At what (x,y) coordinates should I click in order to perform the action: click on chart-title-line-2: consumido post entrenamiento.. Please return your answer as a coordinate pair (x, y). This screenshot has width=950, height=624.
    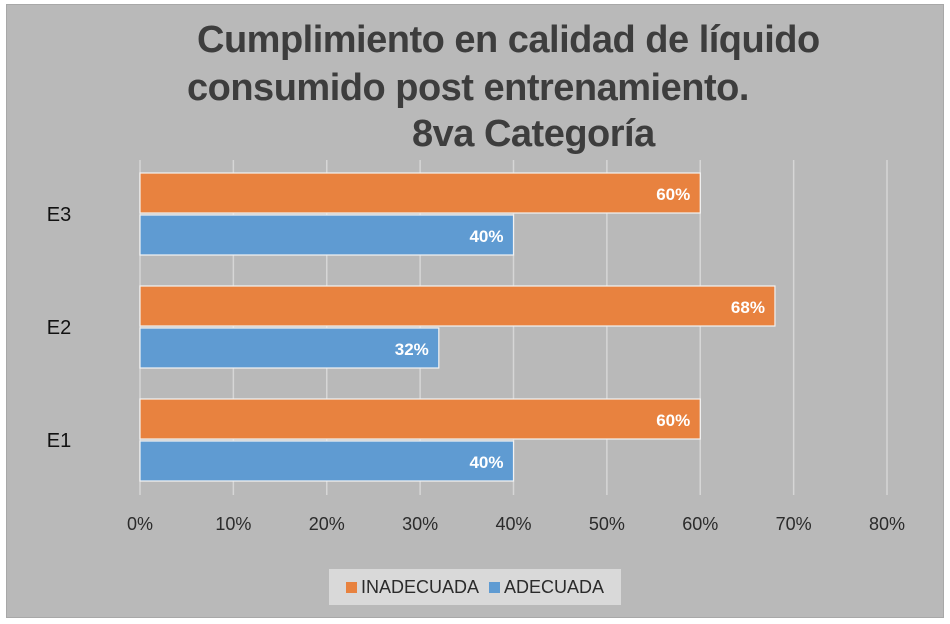
    Looking at the image, I should click on (468, 88).